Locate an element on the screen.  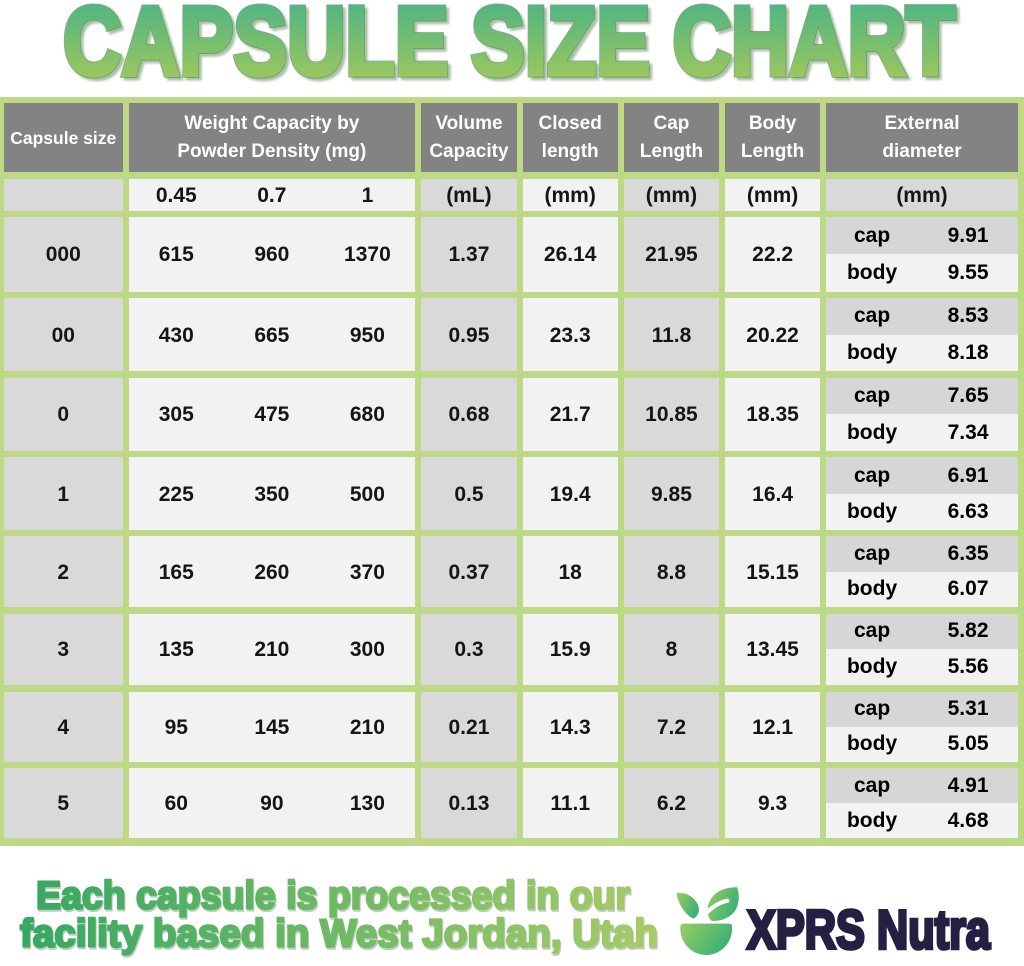
svg-text:Each capsule is processed in o: Each capsule is processed in our is located at coordinates (333, 895).